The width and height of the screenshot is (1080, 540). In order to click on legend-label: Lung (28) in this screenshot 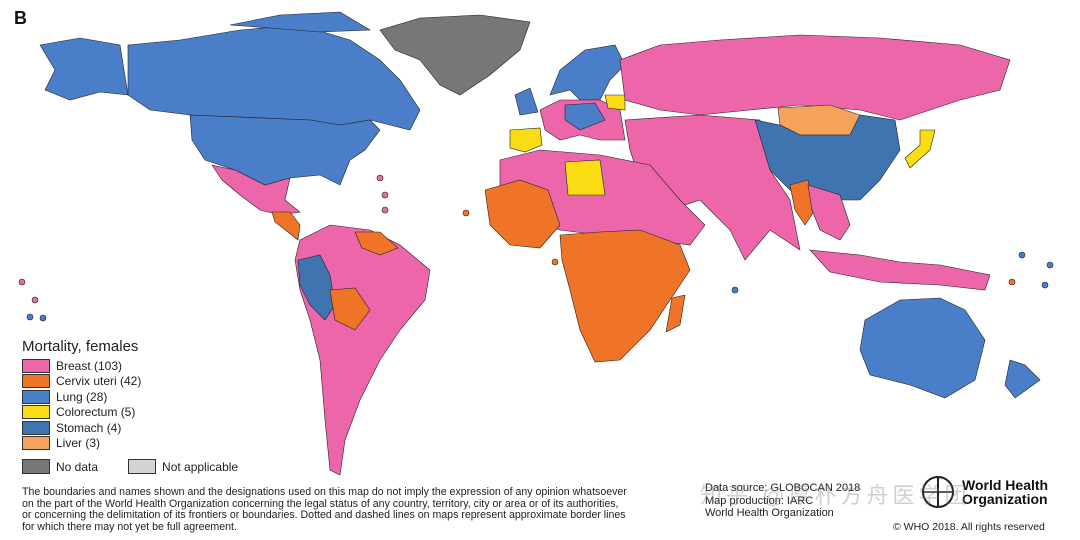, I will do `click(82, 396)`.